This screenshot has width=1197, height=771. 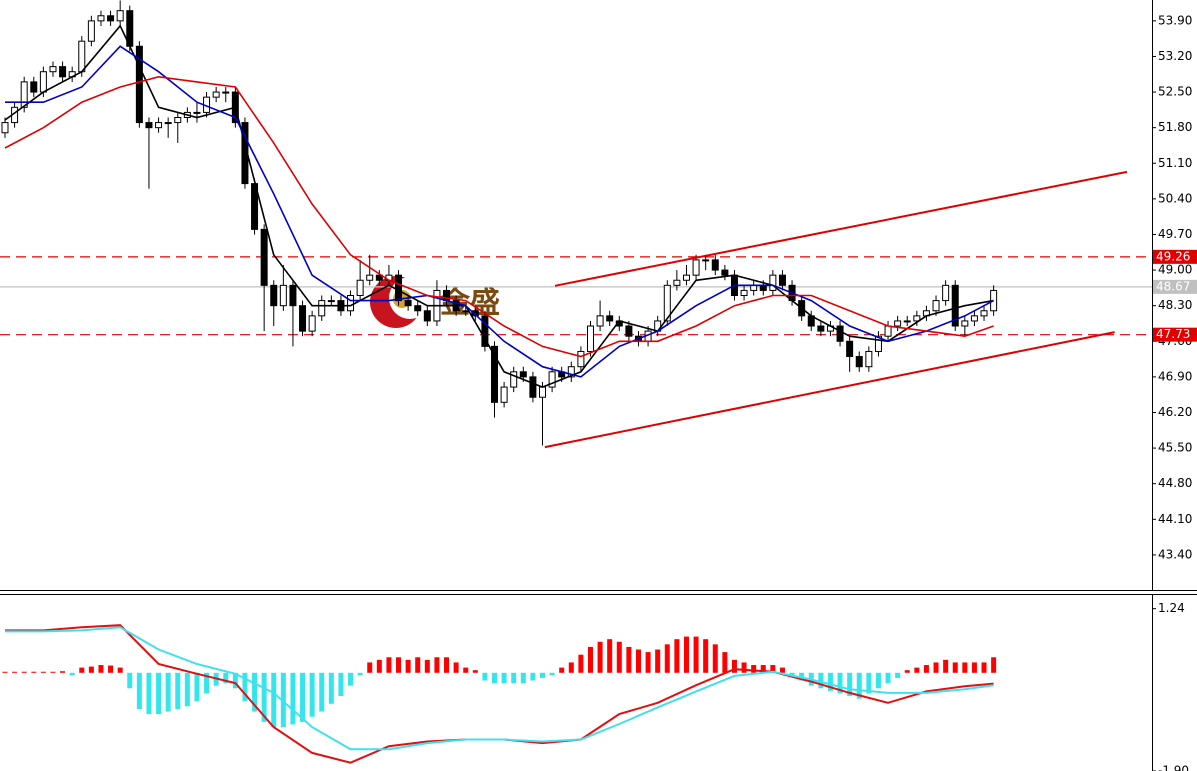 What do you see at coordinates (1175, 20) in the screenshot?
I see `y-tick-label: 53.90` at bounding box center [1175, 20].